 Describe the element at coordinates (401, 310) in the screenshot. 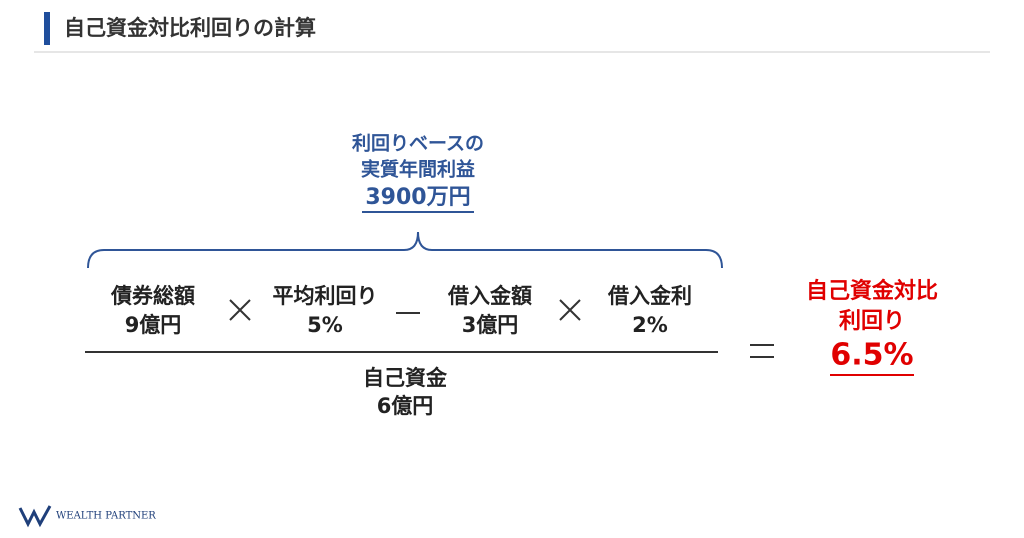

I see `numerator: 債券総額 9億円 平均利回り 5% 借入金額 3億円 借入金利 2%` at that location.